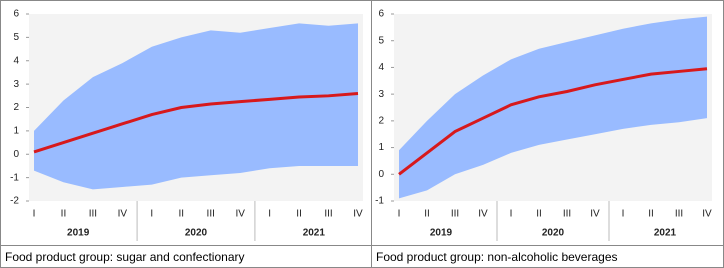  Describe the element at coordinates (196, 122) in the screenshot. I see `central-line` at that location.